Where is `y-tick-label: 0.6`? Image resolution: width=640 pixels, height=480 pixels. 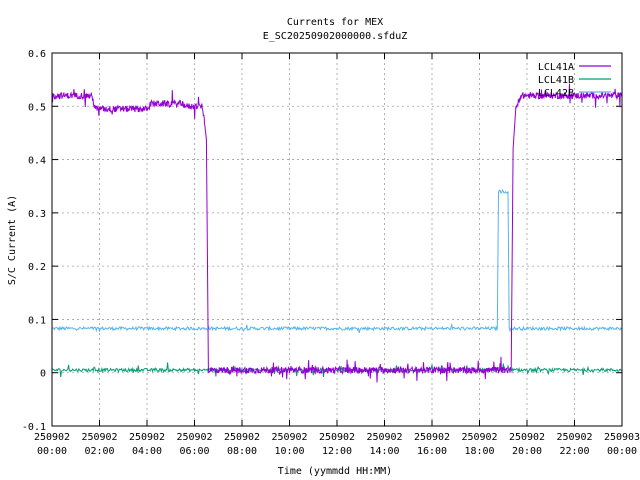 y-tick-label: 0.6 is located at coordinates (37, 54).